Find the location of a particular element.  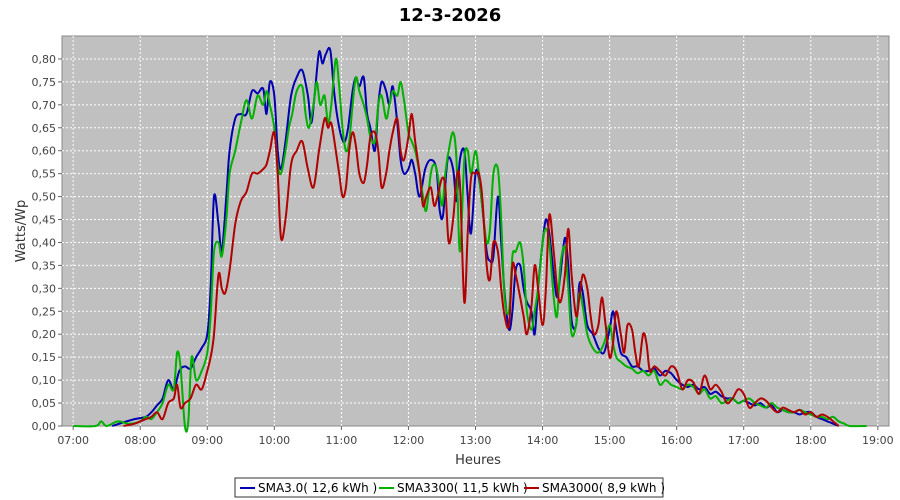

y-tick-label: 0,15 is located at coordinates (44, 357).